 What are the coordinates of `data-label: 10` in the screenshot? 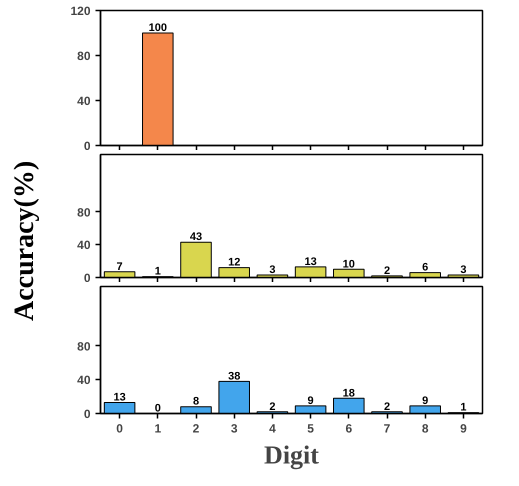 It's located at (348, 264).